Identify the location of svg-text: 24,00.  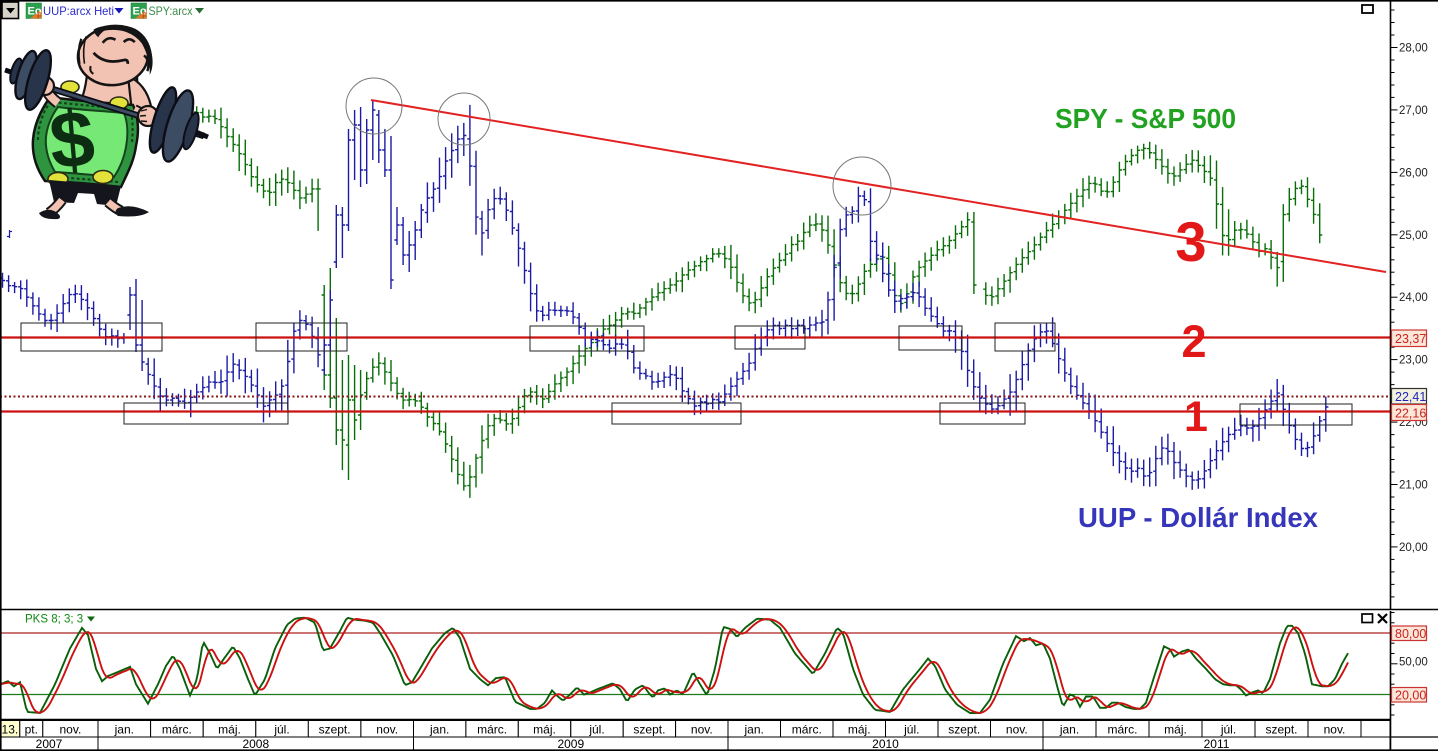
(1413, 298).